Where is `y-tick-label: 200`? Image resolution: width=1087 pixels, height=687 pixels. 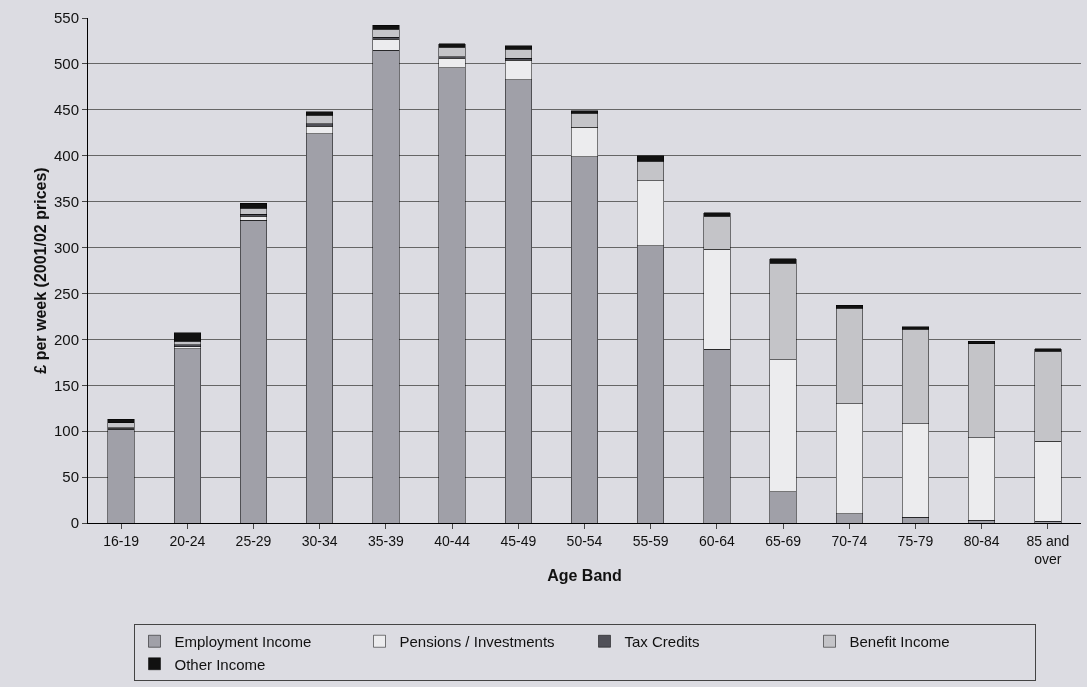 y-tick-label: 200 is located at coordinates (66, 339).